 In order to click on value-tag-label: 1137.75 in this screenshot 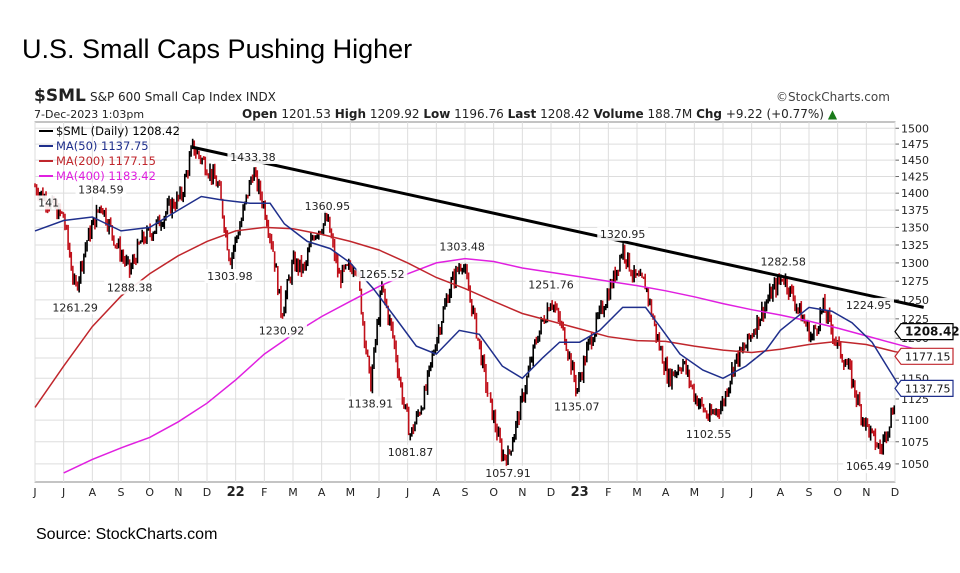, I will do `click(928, 388)`.